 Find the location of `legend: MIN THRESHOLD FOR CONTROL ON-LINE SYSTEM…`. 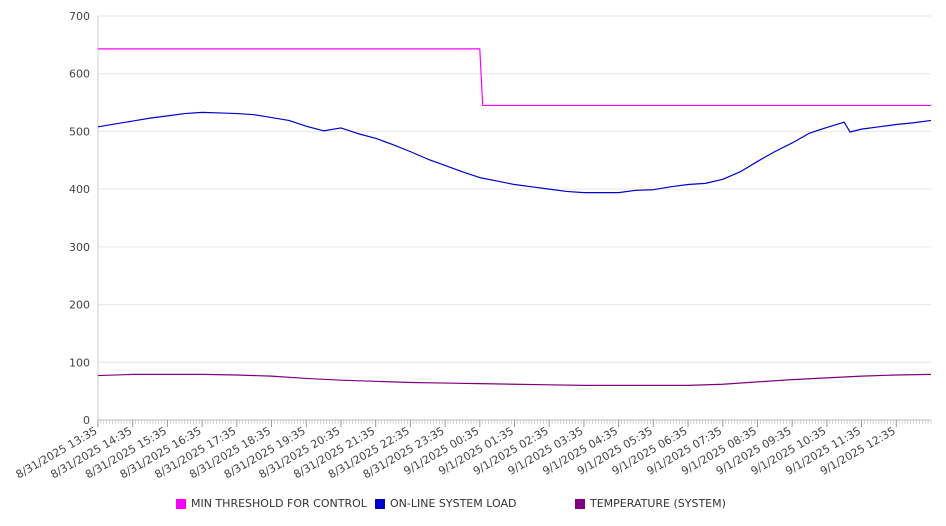

legend: MIN THRESHOLD FOR CONTROL ON-LINE SYSTEM… is located at coordinates (473, 506).